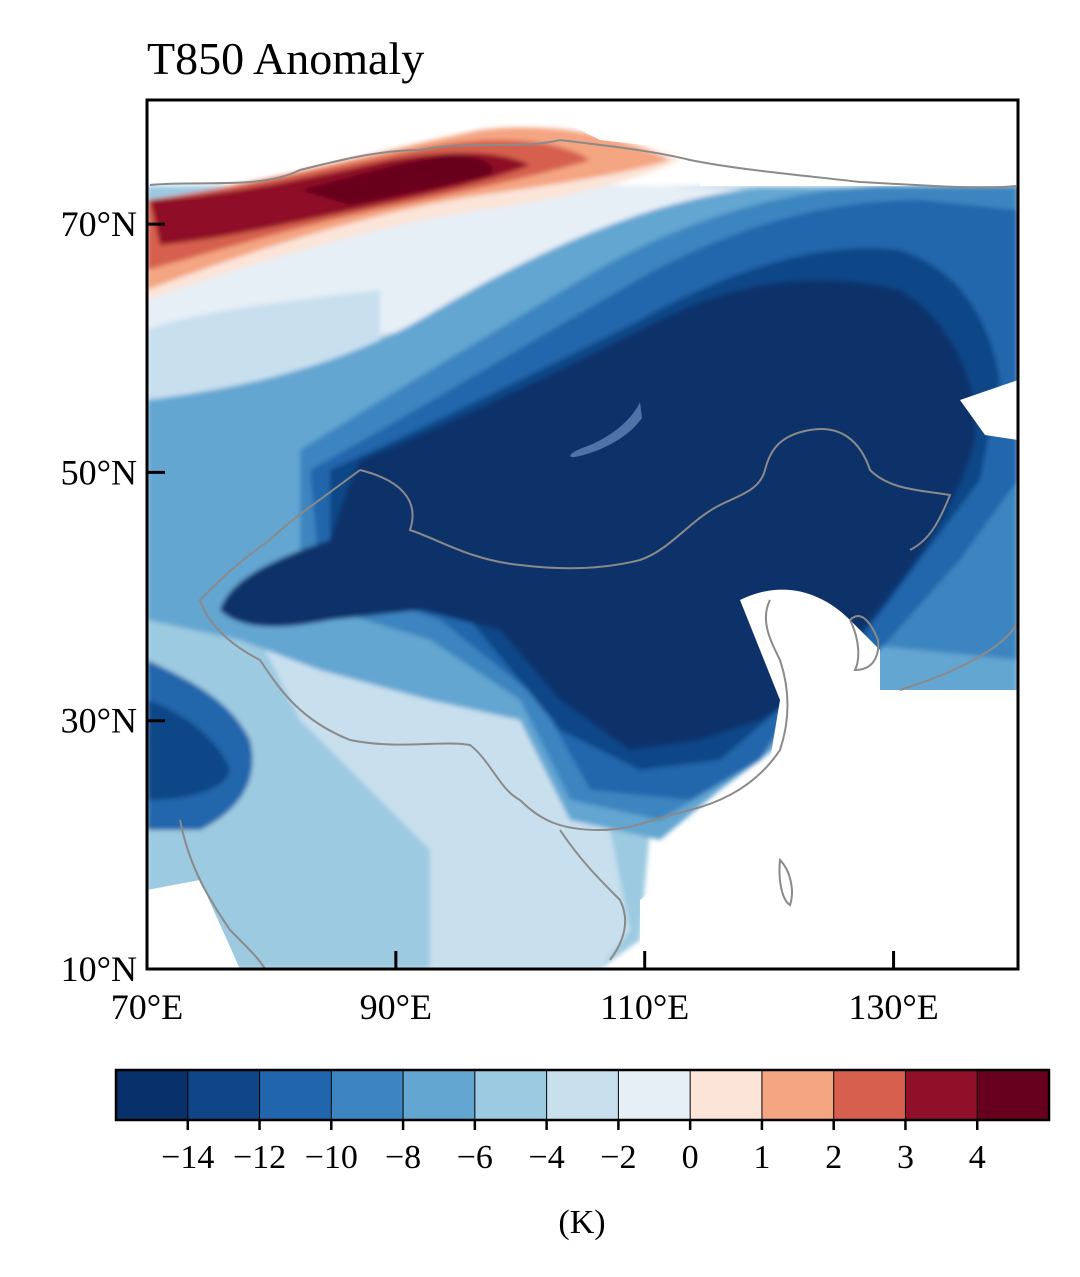 This screenshot has height=1277, width=1080. Describe the element at coordinates (475, 1157) in the screenshot. I see `colorbar-tick-label: −6` at that location.